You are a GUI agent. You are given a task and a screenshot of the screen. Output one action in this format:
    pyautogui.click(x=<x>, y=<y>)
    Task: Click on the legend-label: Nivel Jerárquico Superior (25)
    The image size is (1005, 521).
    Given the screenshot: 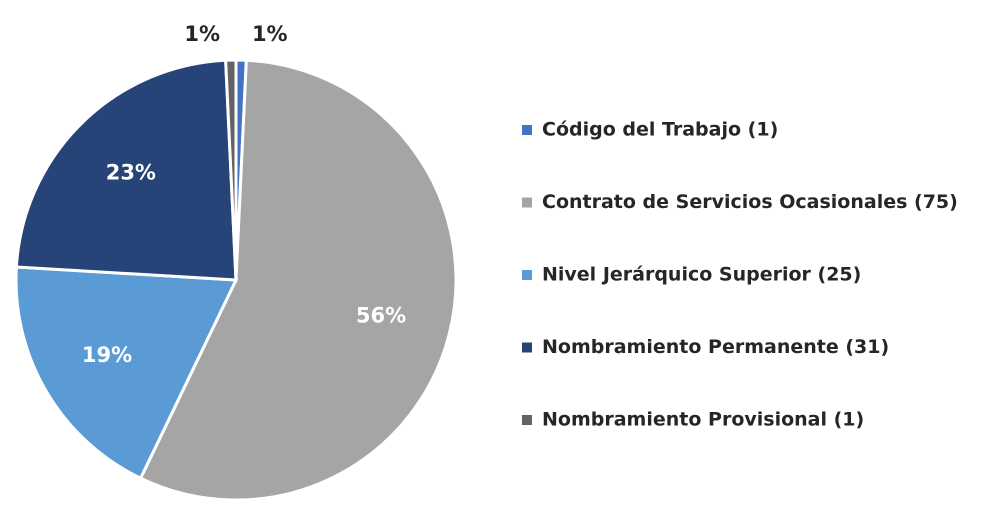 What is the action you would take?
    pyautogui.click(x=701, y=275)
    